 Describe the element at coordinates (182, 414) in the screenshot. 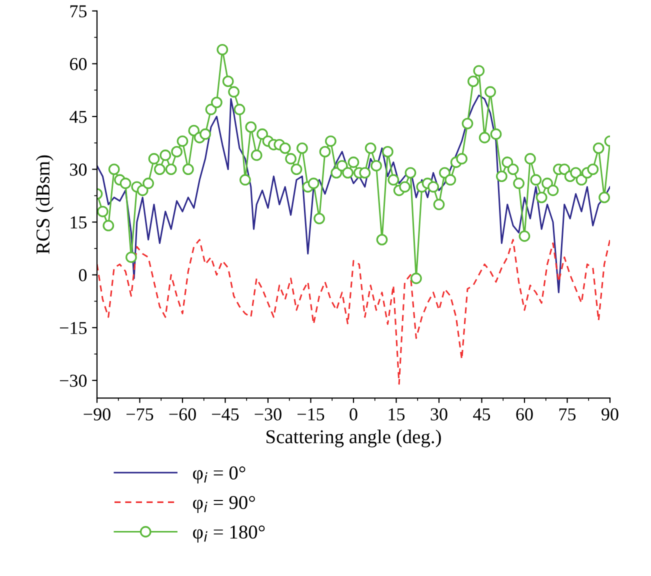

I see `x-tick-label: −60` at that location.